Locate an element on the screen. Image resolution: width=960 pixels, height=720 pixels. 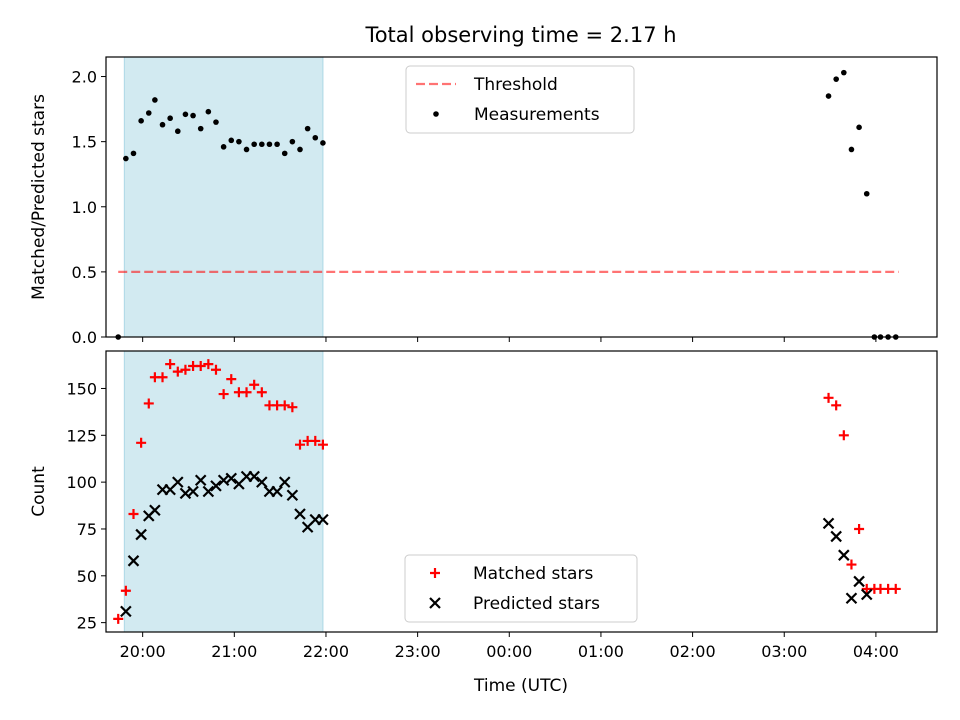
legend-label: Threshold is located at coordinates (515, 85).